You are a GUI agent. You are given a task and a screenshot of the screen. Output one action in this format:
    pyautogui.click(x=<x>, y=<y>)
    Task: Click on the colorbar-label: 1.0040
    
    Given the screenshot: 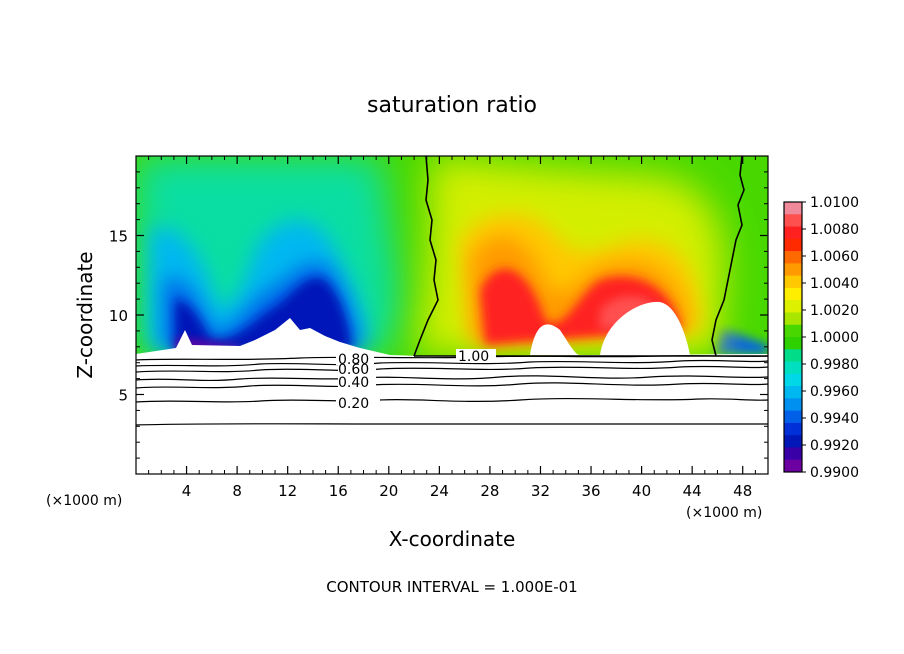 What is the action you would take?
    pyautogui.click(x=834, y=284)
    